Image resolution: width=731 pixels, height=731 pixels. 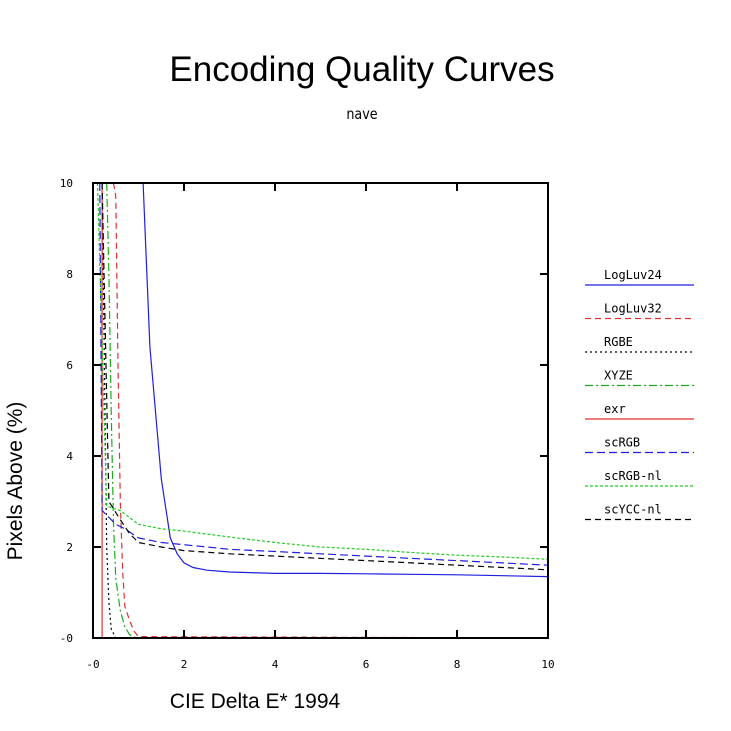 What do you see at coordinates (618, 342) in the screenshot?
I see `legend-label: RGBE` at bounding box center [618, 342].